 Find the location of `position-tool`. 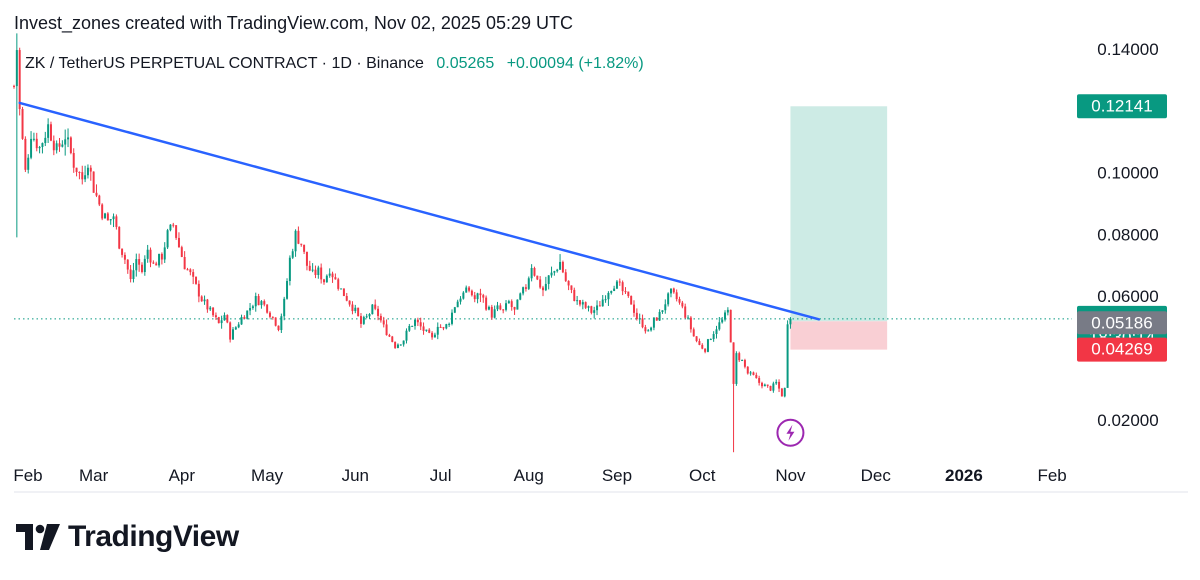

position-tool is located at coordinates (839, 228).